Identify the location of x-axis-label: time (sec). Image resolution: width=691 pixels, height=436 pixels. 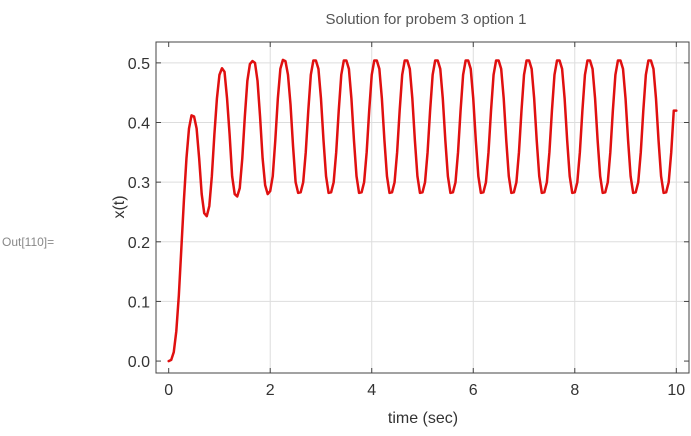
(423, 418).